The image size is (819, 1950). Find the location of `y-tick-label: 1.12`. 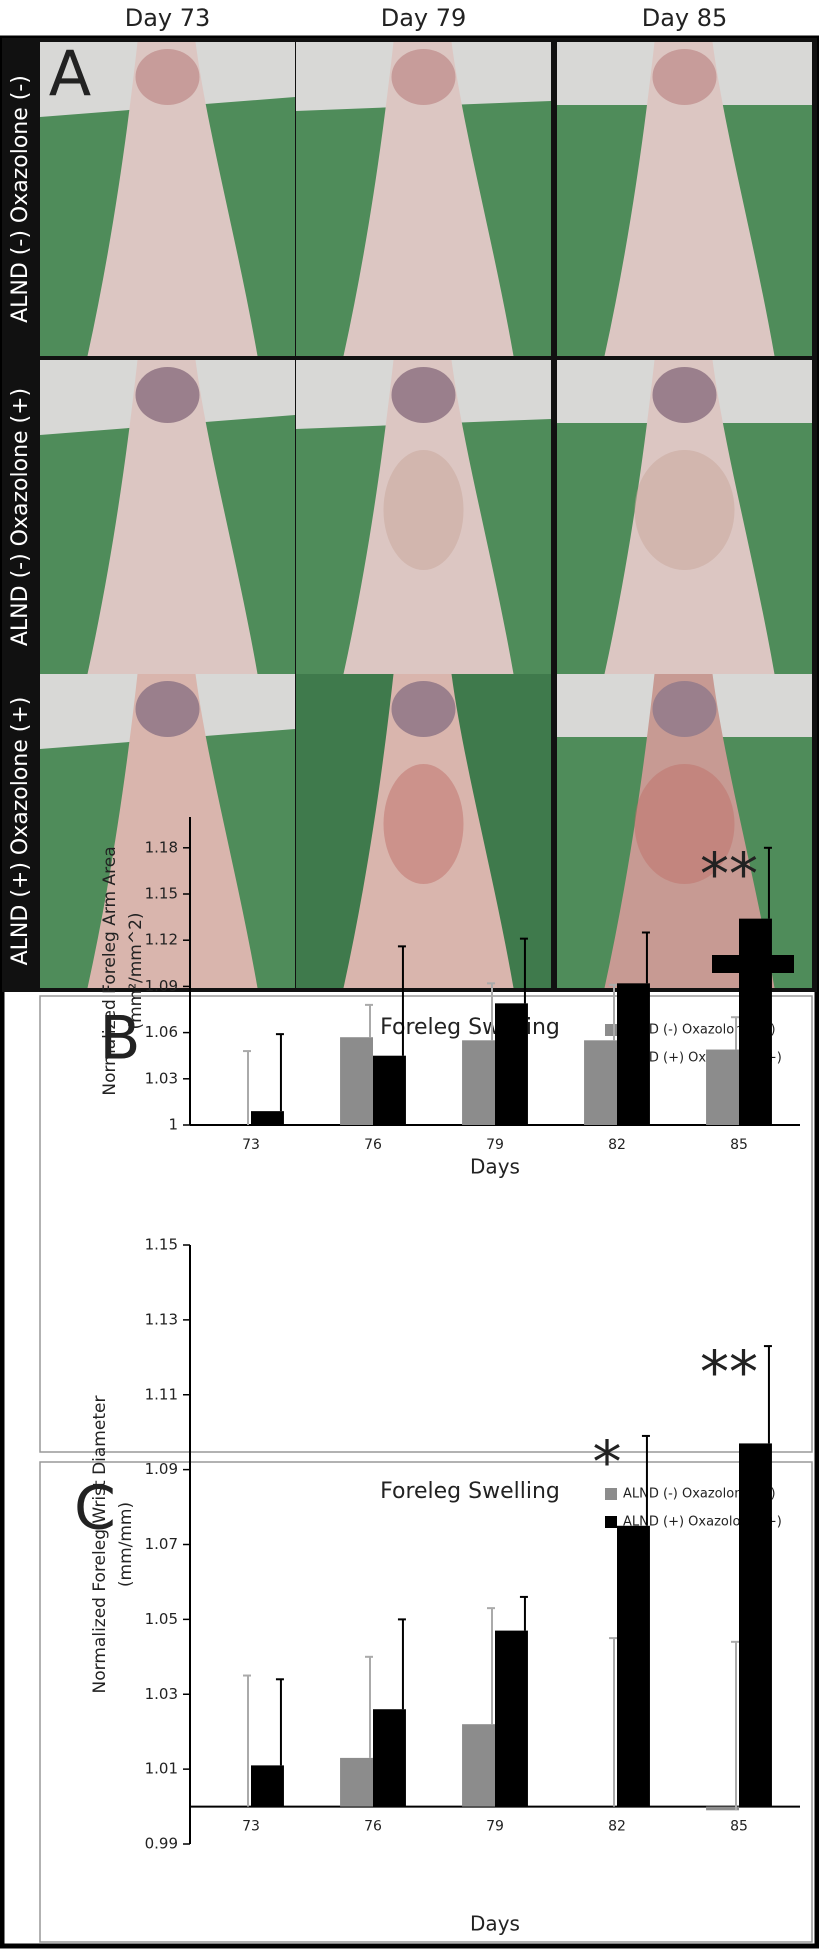

y-tick-label: 1.12 is located at coordinates (161, 940).